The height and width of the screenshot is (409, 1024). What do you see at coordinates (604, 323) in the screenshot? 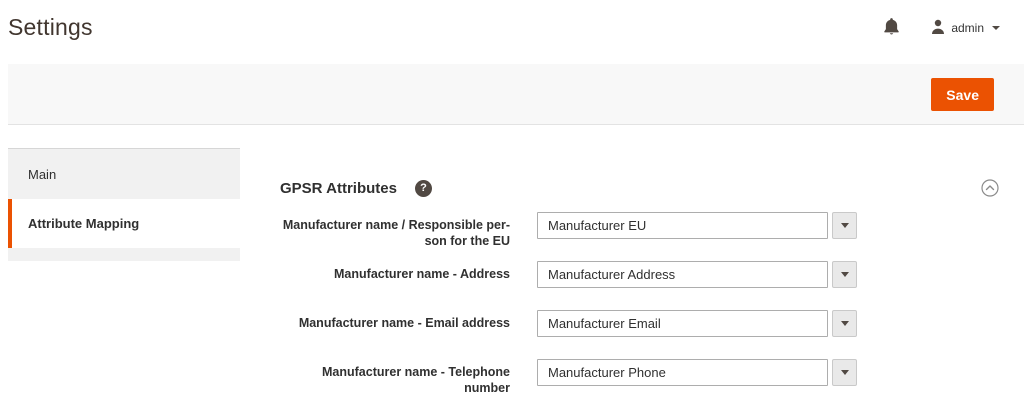
I see `selected-value: Manufacturer Email` at bounding box center [604, 323].